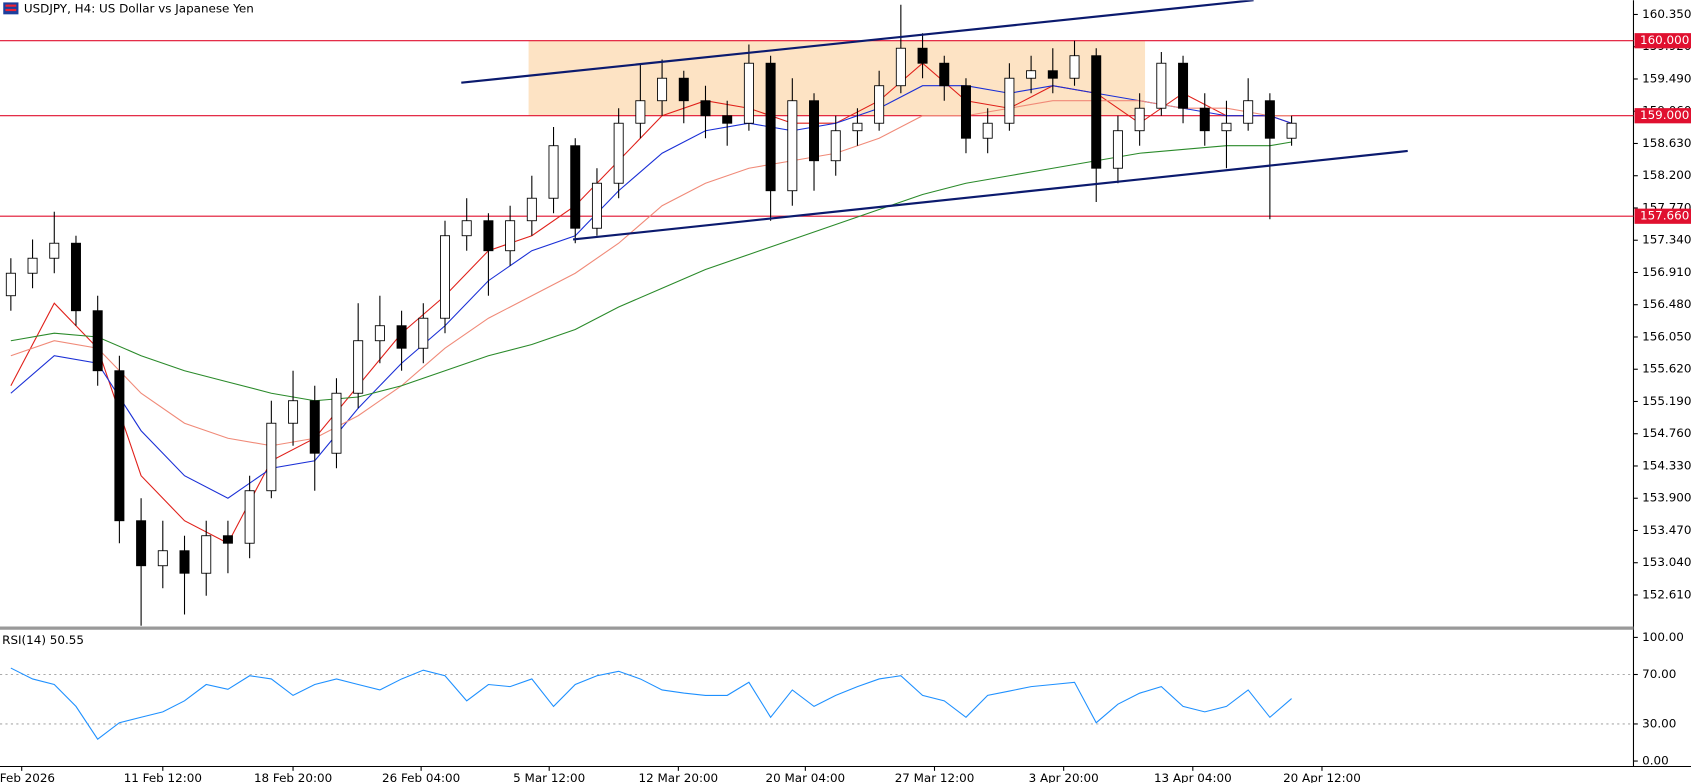  What do you see at coordinates (43, 640) in the screenshot?
I see `rsi-title: RSI(14) 50.55` at bounding box center [43, 640].